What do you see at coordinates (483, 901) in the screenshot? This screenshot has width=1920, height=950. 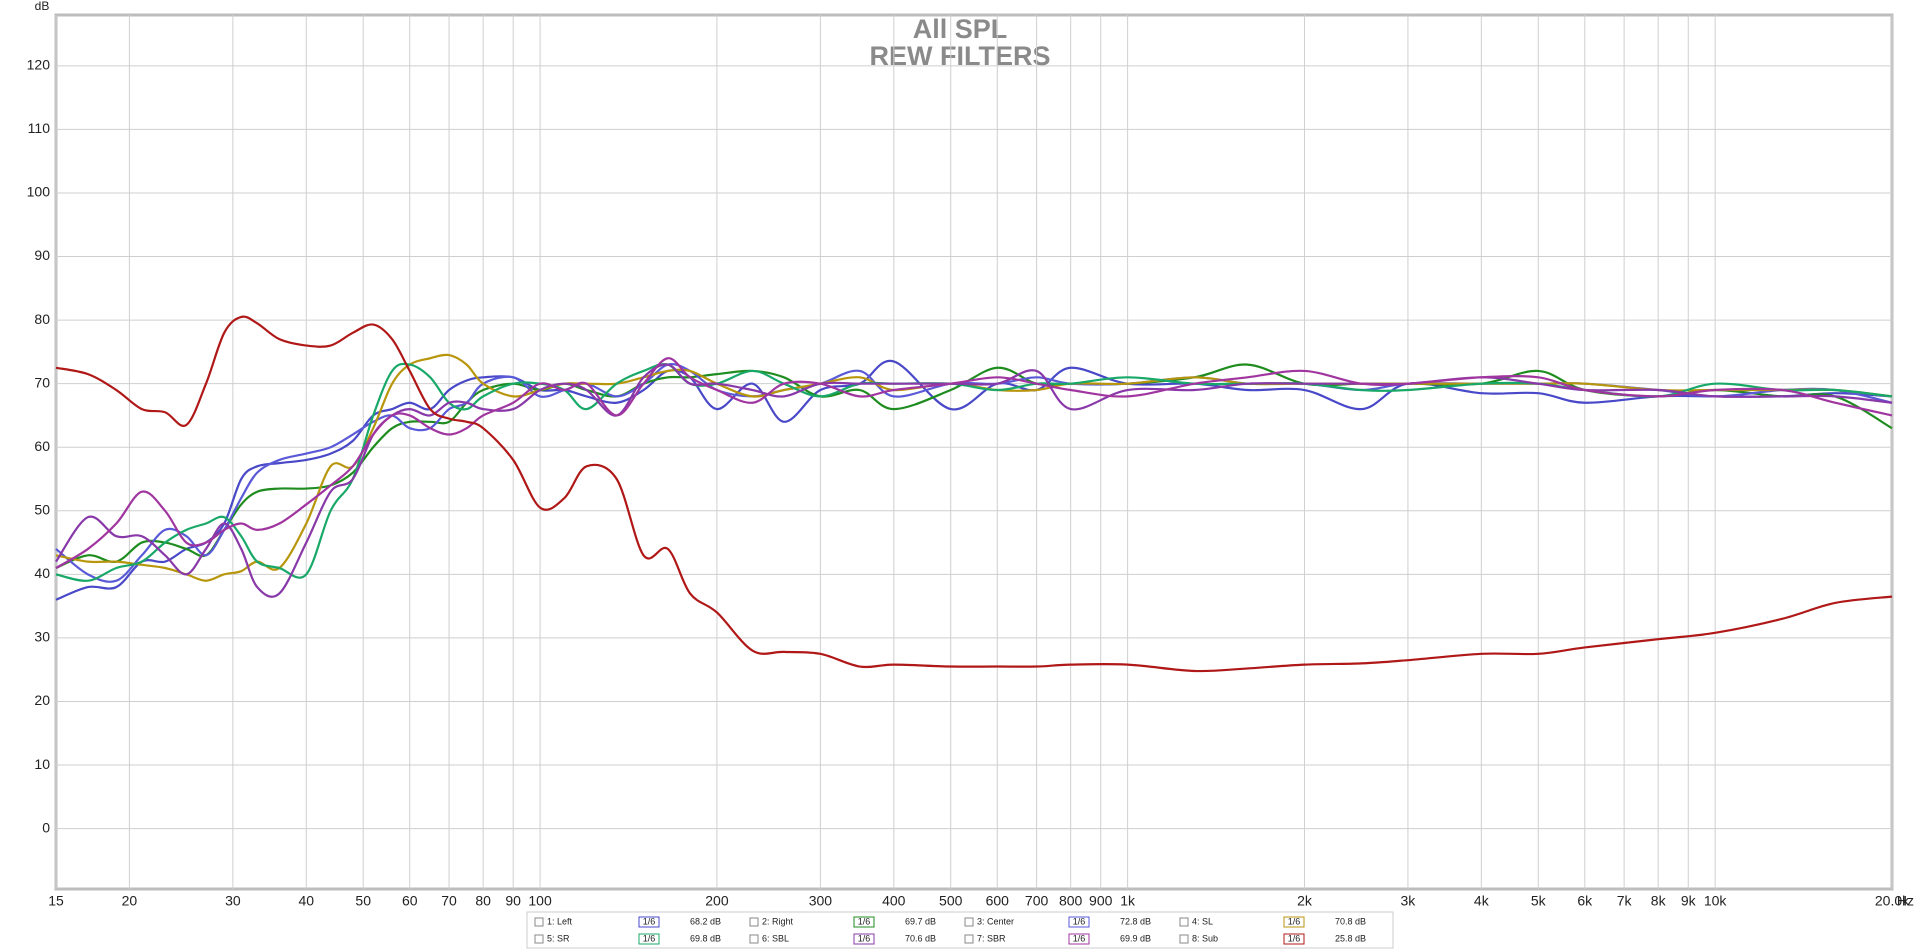 I see `x-tick-label: 80` at bounding box center [483, 901].